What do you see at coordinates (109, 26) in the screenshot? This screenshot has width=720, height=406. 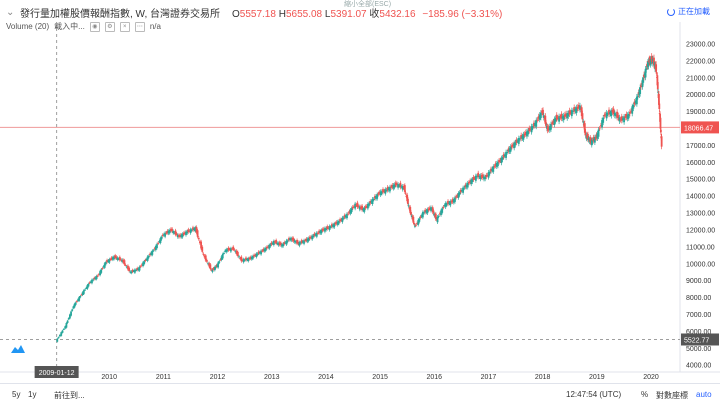 I see `settings-icon: ⚙` at bounding box center [109, 26].